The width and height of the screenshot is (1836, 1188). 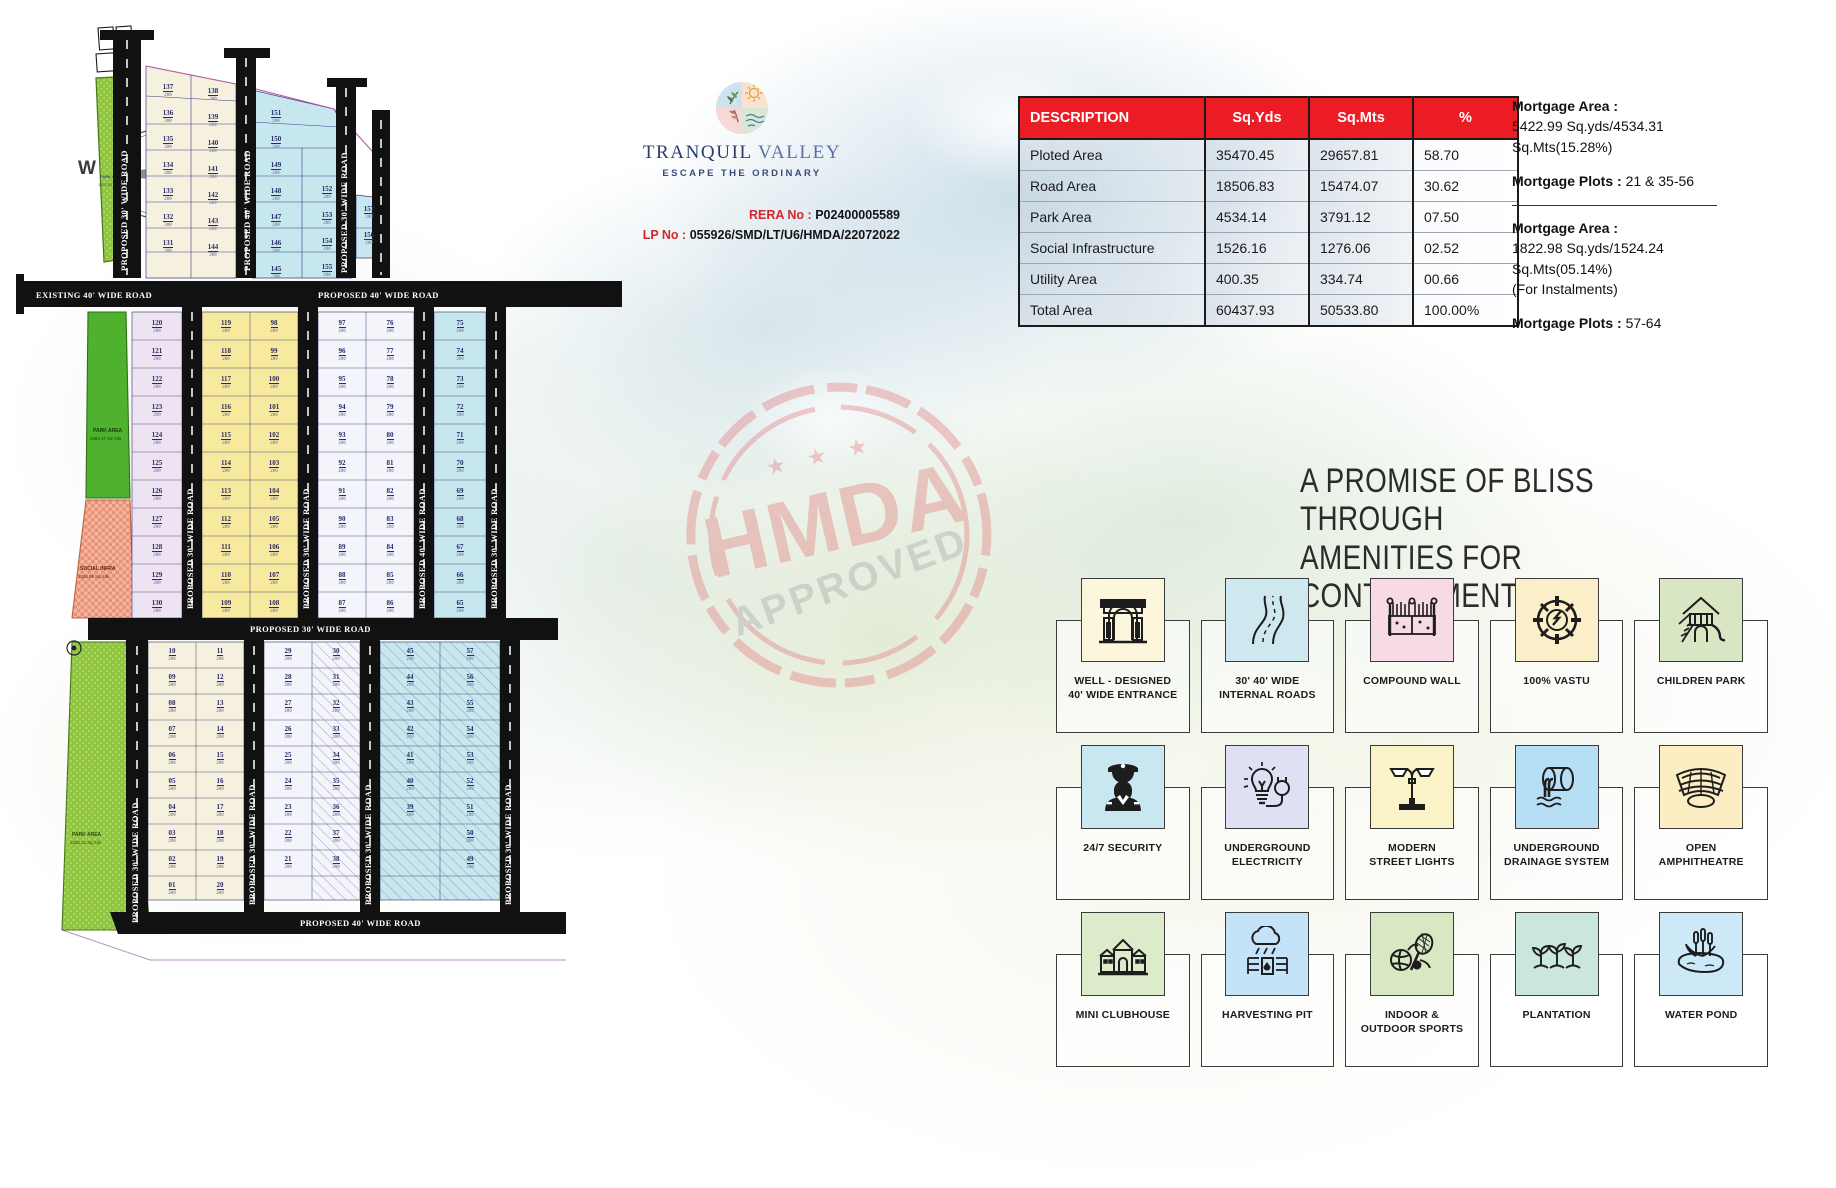 What do you see at coordinates (1113, 309) in the screenshot?
I see `cell-description: Total Area` at bounding box center [1113, 309].